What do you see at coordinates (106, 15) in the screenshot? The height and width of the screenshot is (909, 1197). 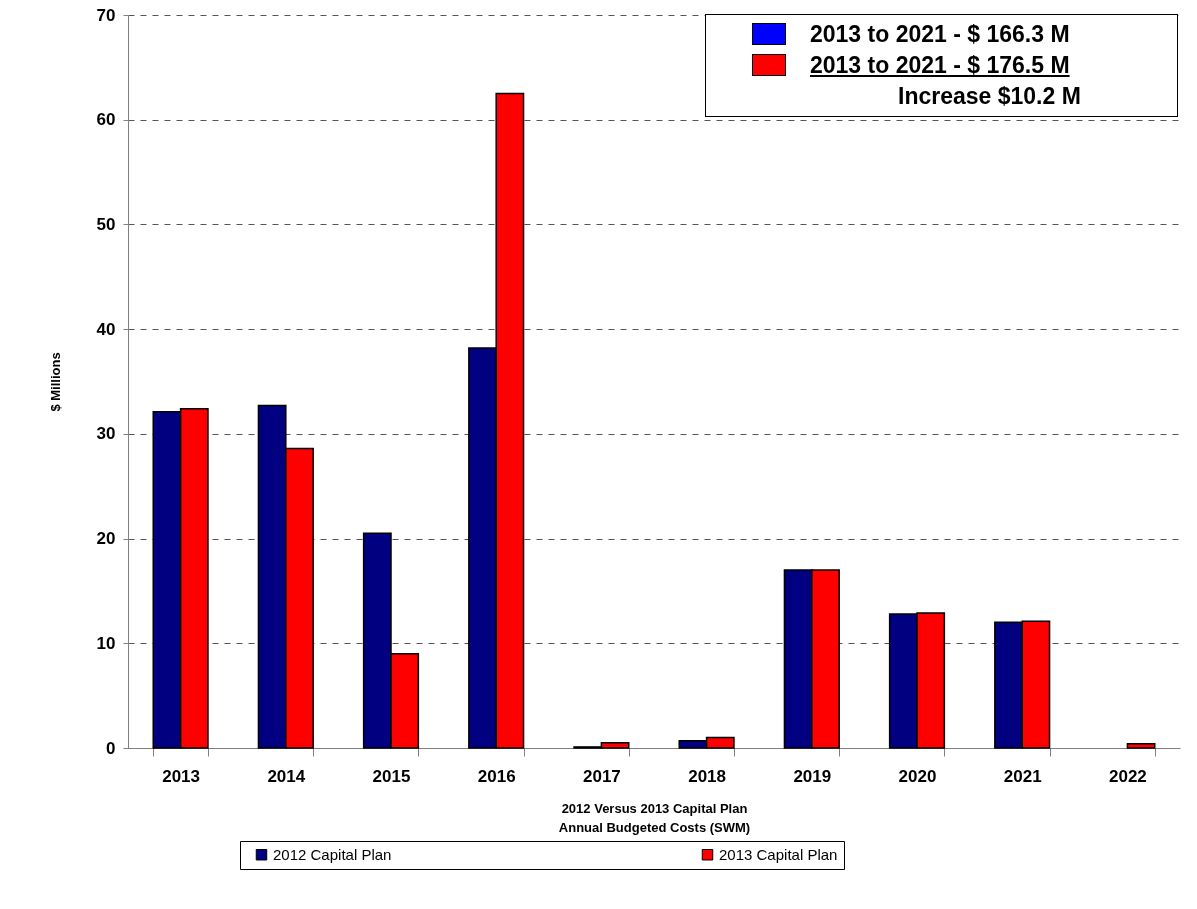 I see `y-tick-label: 70` at bounding box center [106, 15].